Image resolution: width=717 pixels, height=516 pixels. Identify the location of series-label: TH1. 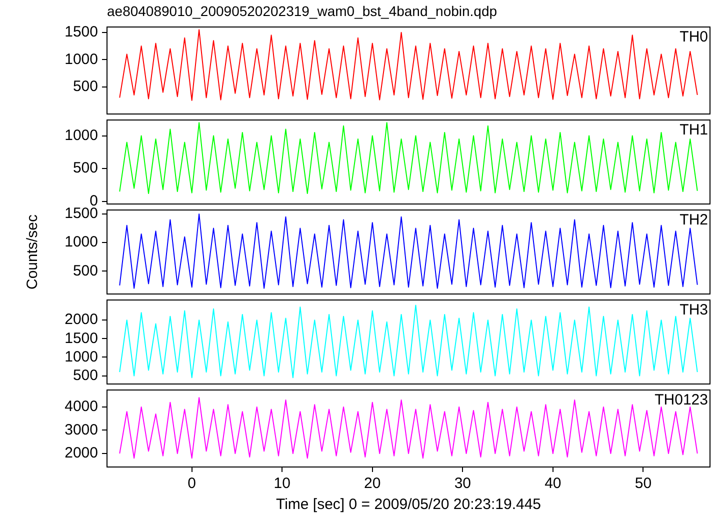
(694, 130).